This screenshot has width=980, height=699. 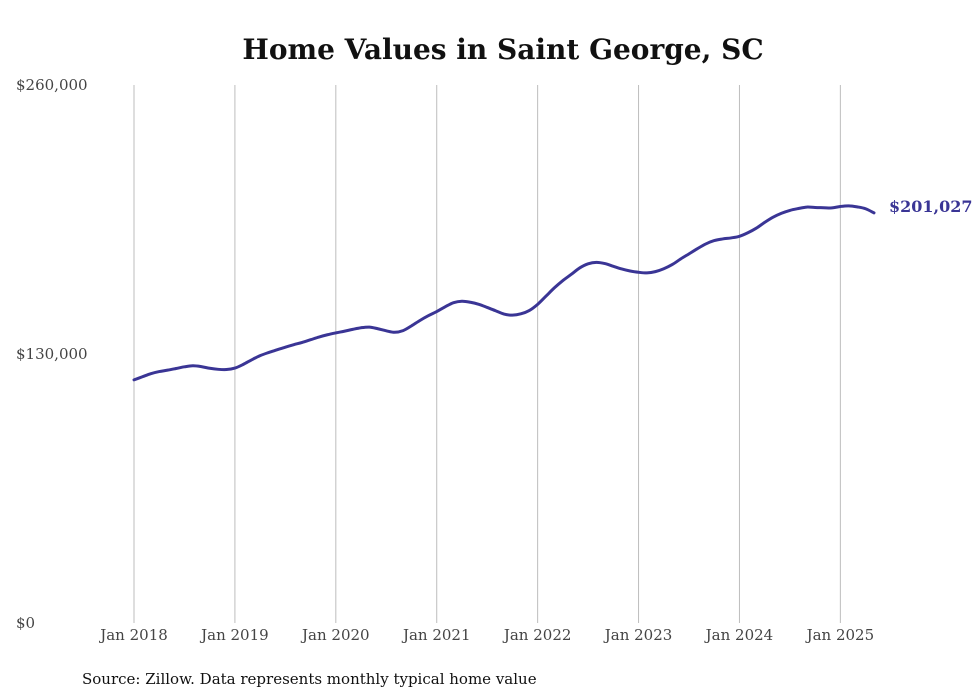 I want to click on y-axis-tick-labels: $0 $130,000 $260,000, so click(x=52, y=354).